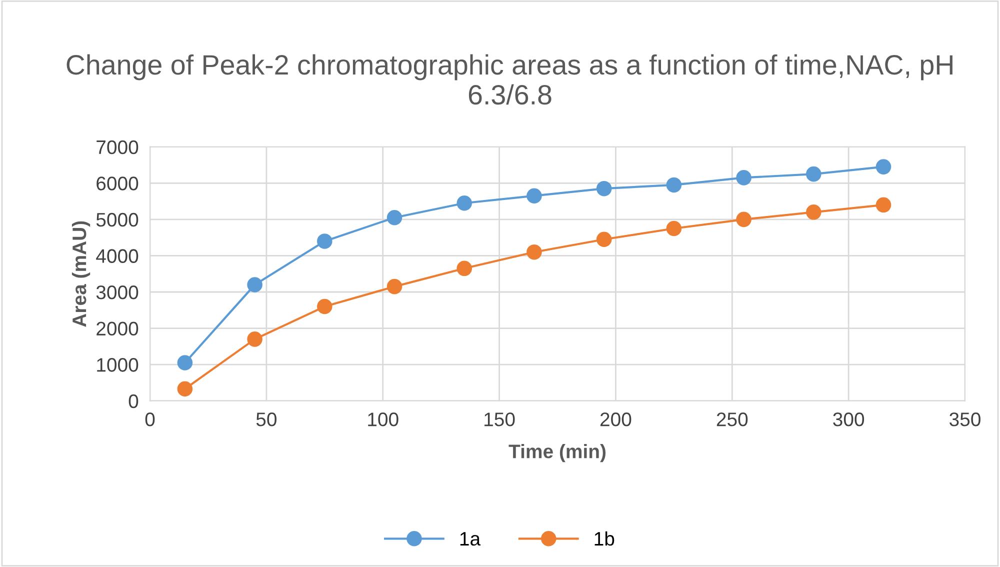 This screenshot has height=567, width=1000. I want to click on x-tick-label: 250, so click(732, 419).